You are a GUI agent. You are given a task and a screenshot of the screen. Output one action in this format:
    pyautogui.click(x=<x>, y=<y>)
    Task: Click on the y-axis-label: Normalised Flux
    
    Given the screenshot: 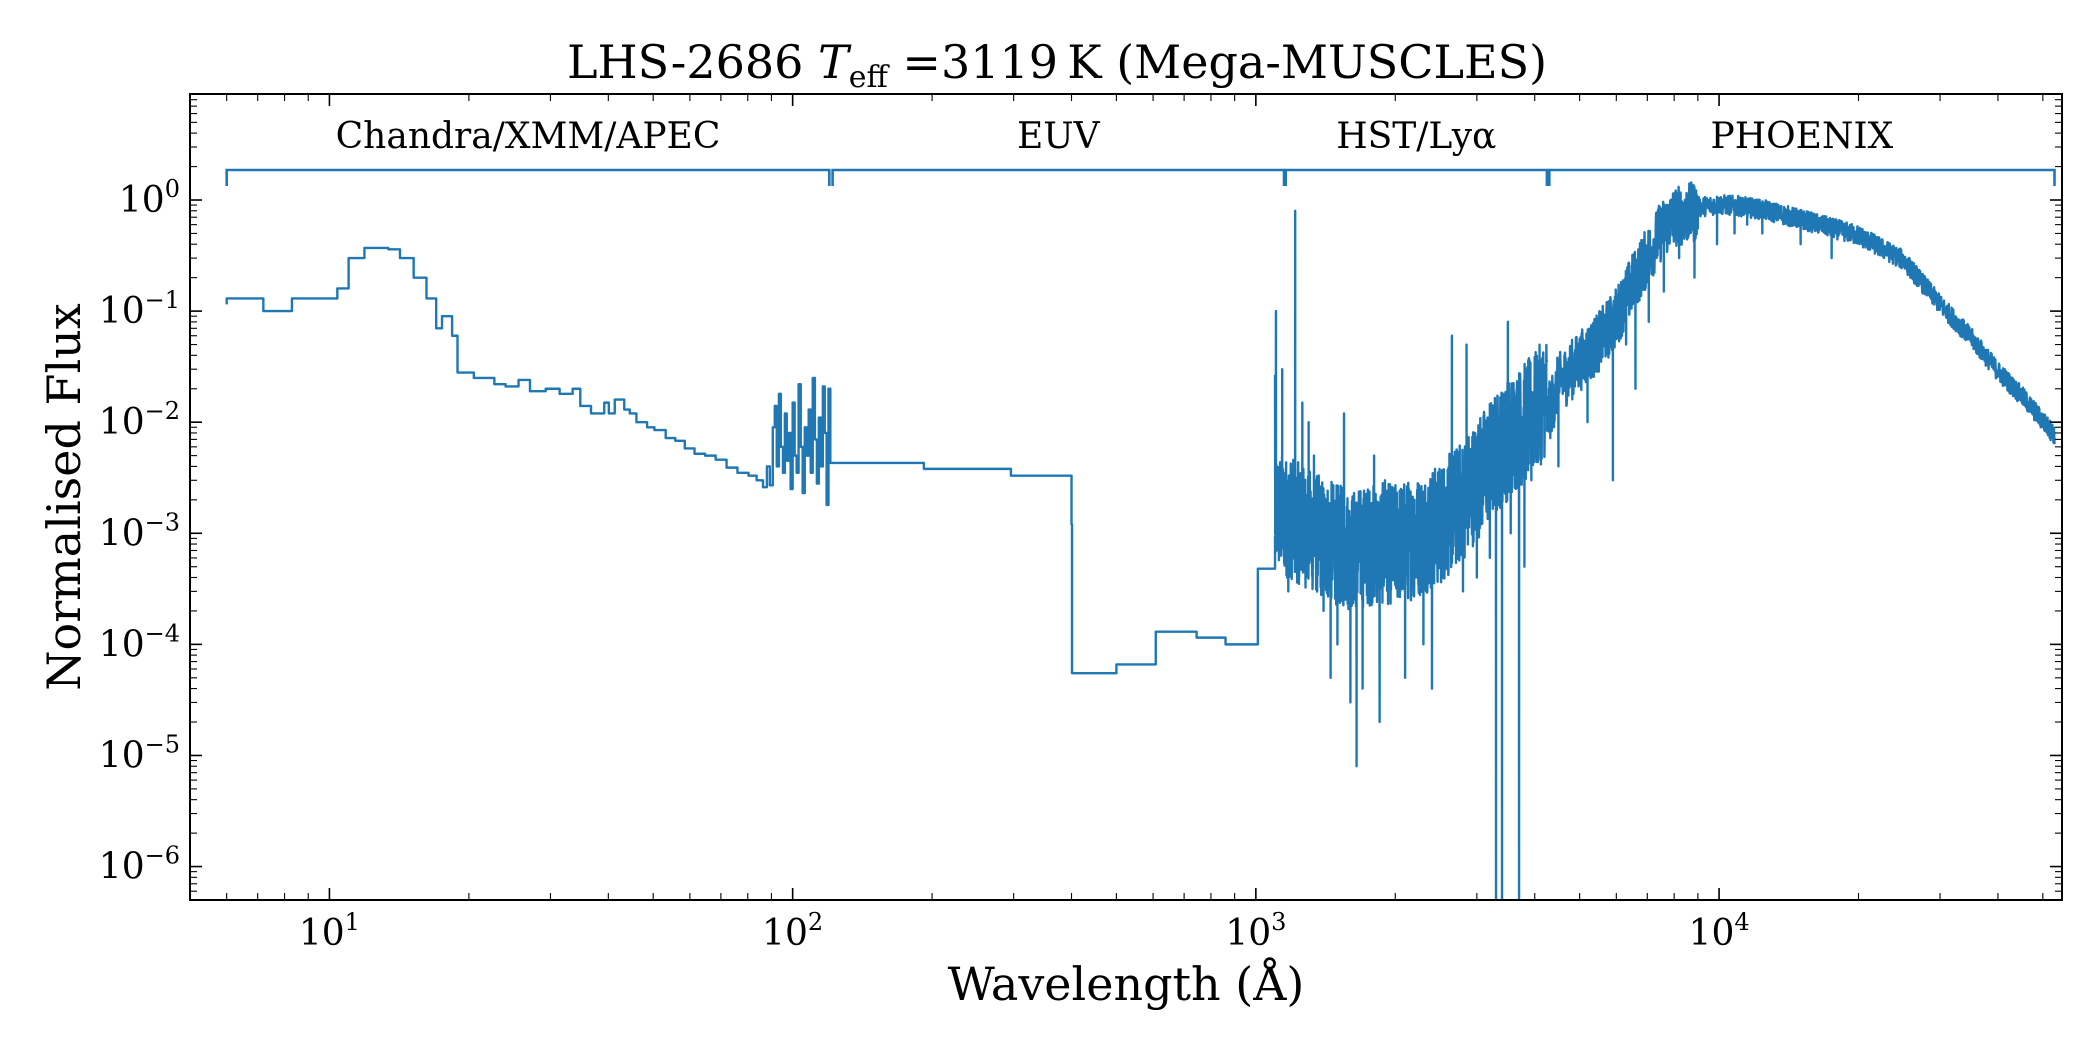 What is the action you would take?
    pyautogui.click(x=64, y=497)
    